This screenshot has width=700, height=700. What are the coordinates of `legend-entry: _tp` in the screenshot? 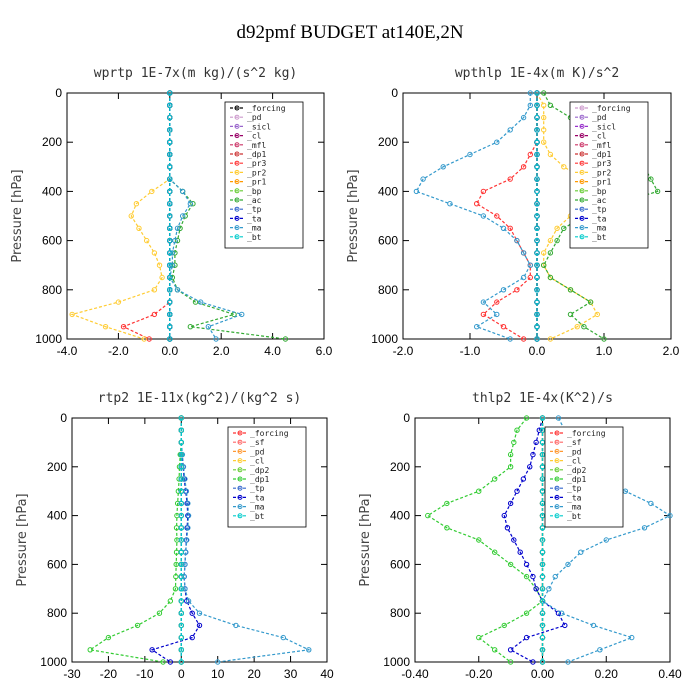 It's located at (257, 488).